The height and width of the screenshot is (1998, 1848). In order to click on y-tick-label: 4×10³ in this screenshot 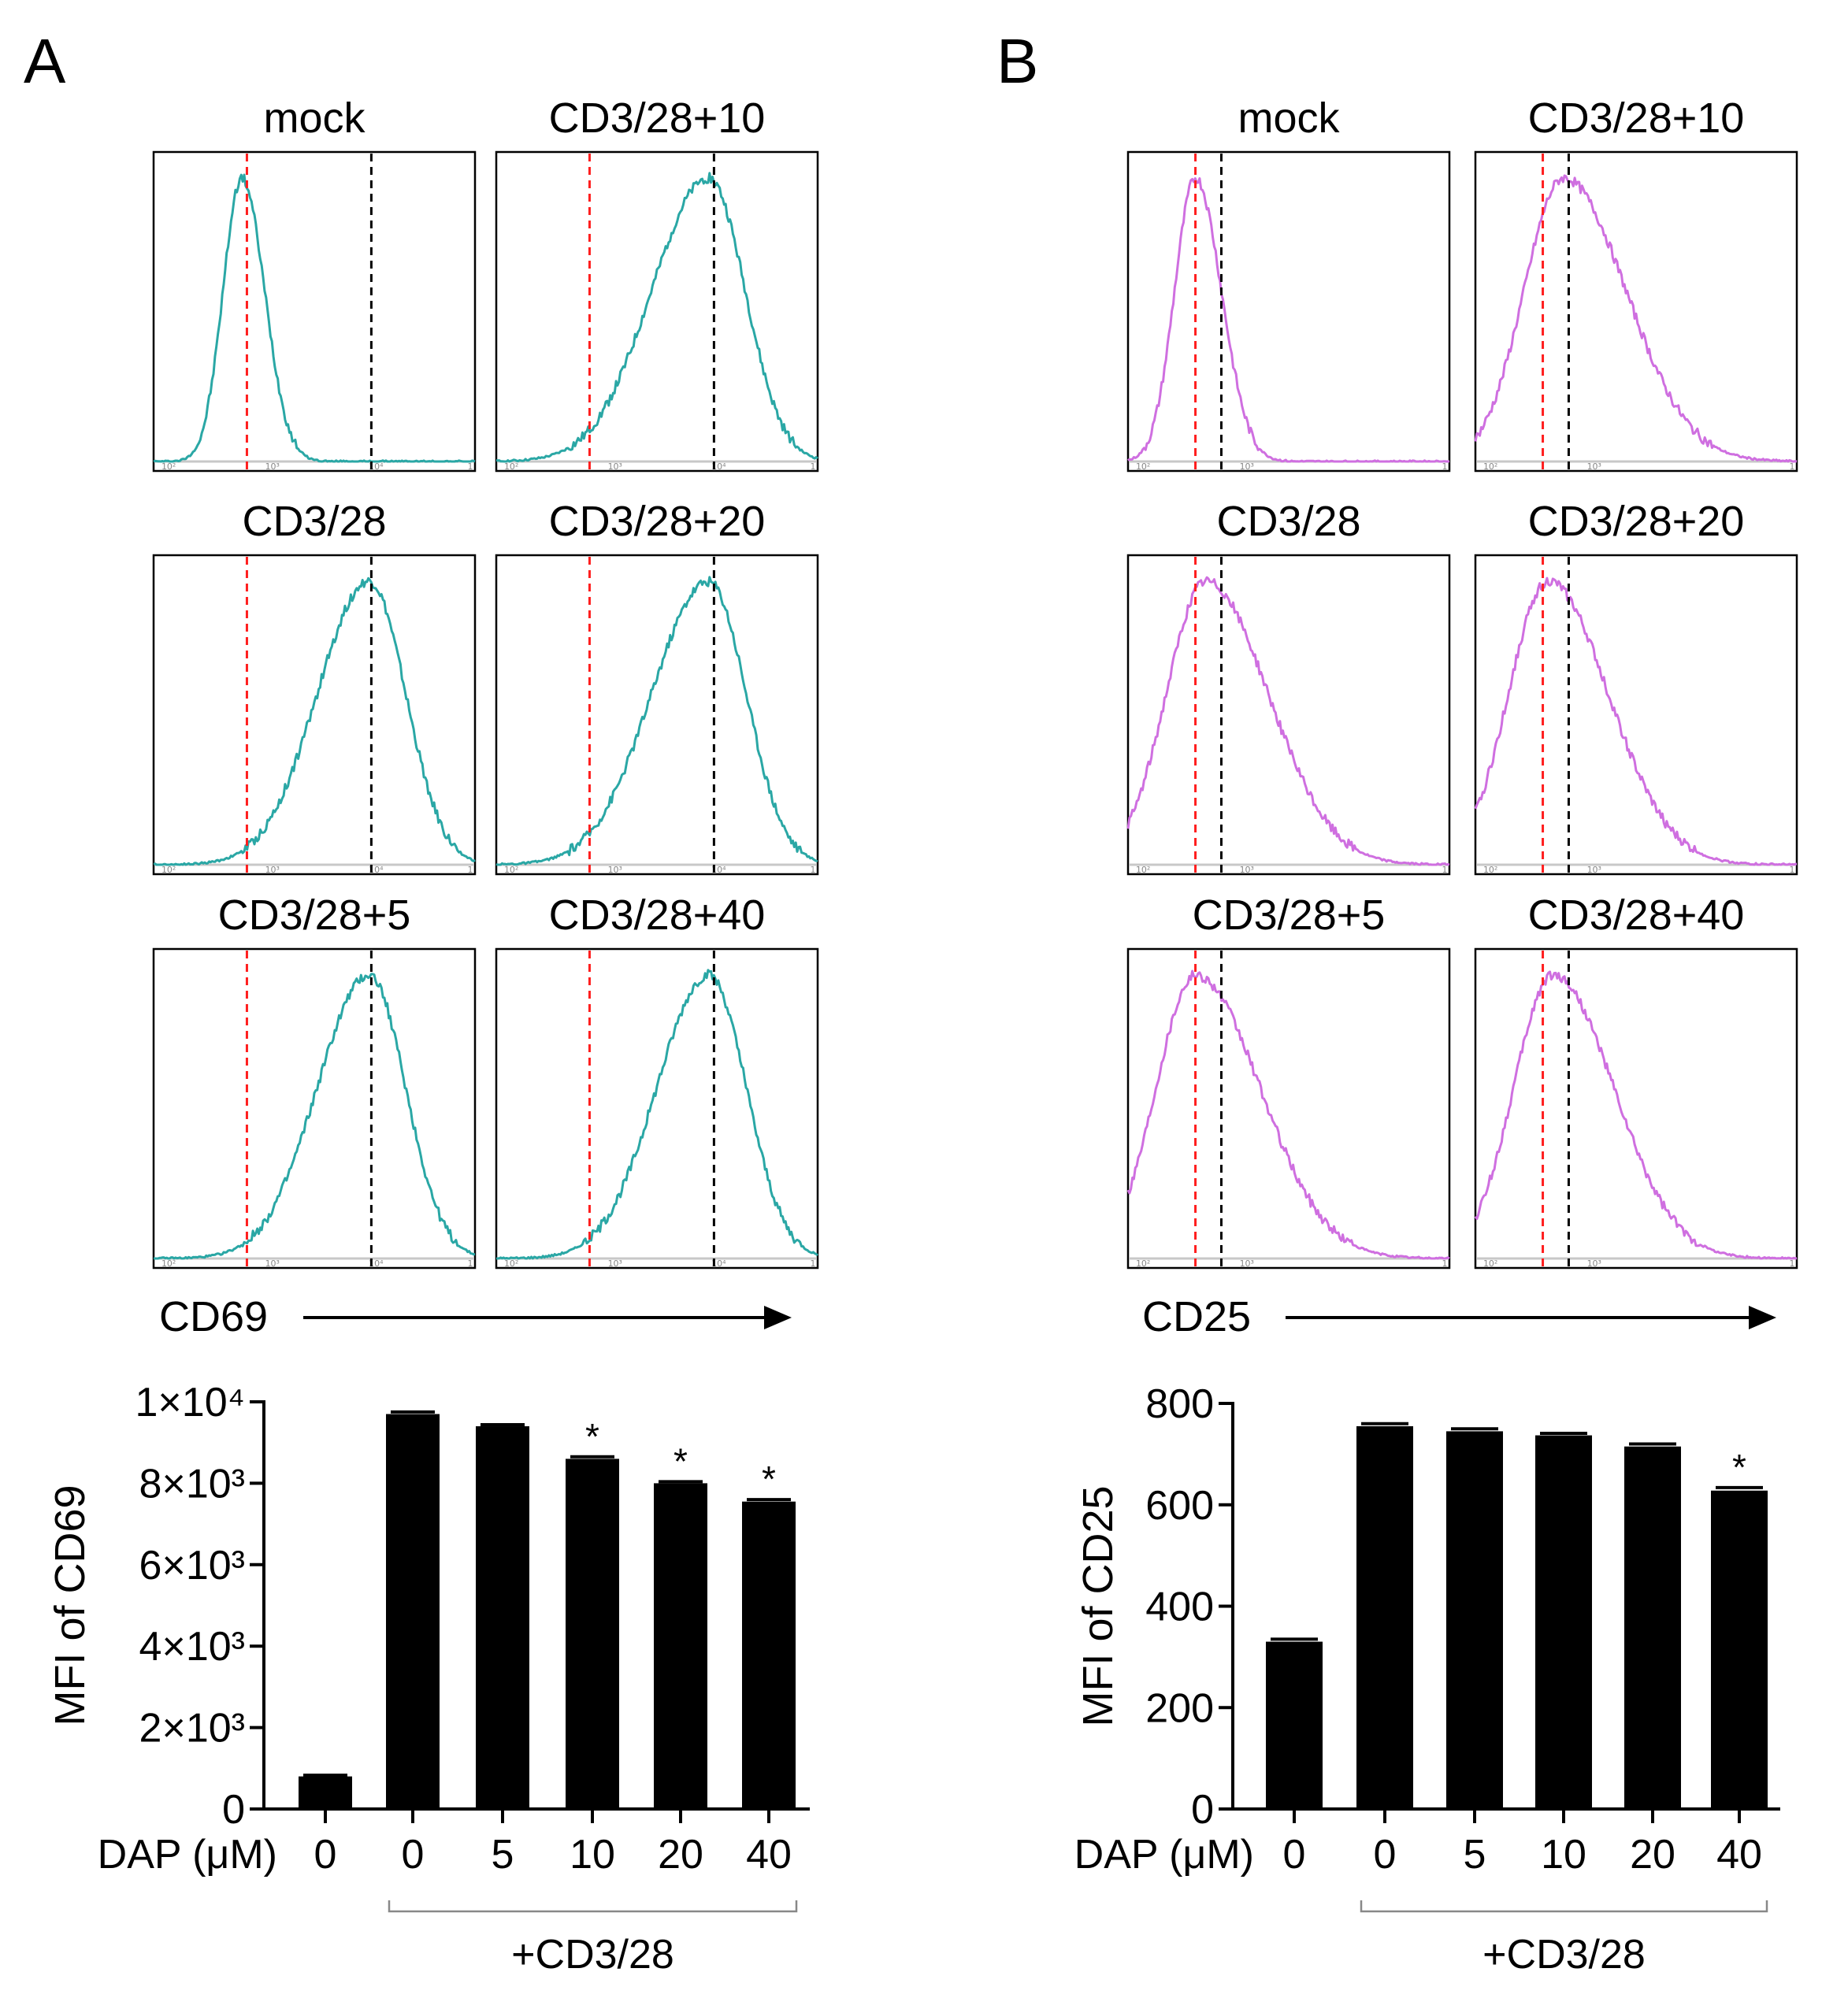, I will do `click(192, 1647)`.